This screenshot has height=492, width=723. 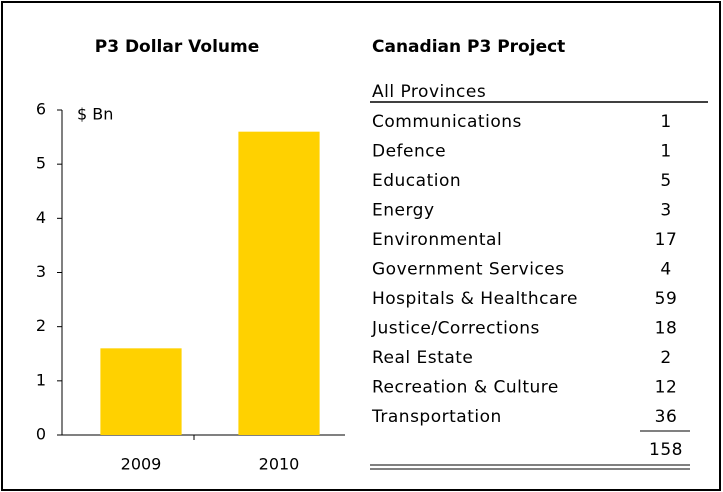 I want to click on x-tick-label: 2009, so click(x=141, y=464).